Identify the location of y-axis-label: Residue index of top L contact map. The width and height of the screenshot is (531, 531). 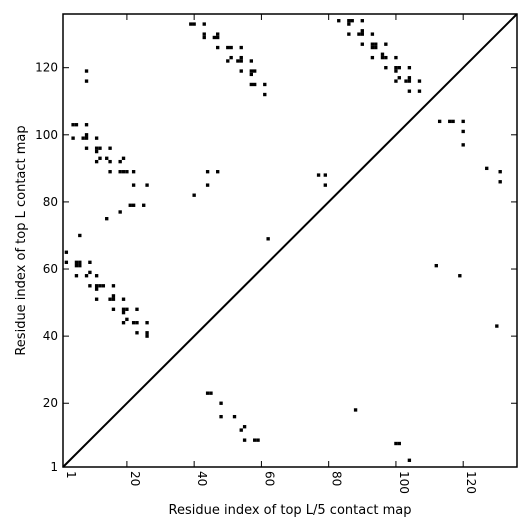
(21, 240).